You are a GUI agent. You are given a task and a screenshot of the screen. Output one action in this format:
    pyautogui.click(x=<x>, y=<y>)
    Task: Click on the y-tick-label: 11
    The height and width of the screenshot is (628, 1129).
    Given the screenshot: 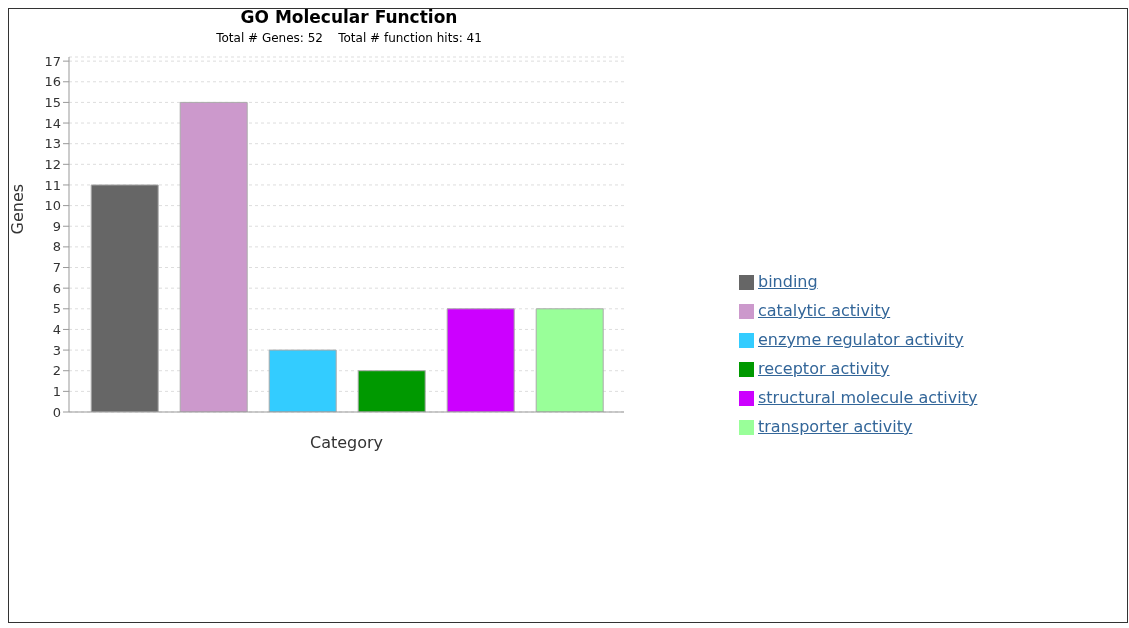 What is the action you would take?
    pyautogui.click(x=52, y=185)
    